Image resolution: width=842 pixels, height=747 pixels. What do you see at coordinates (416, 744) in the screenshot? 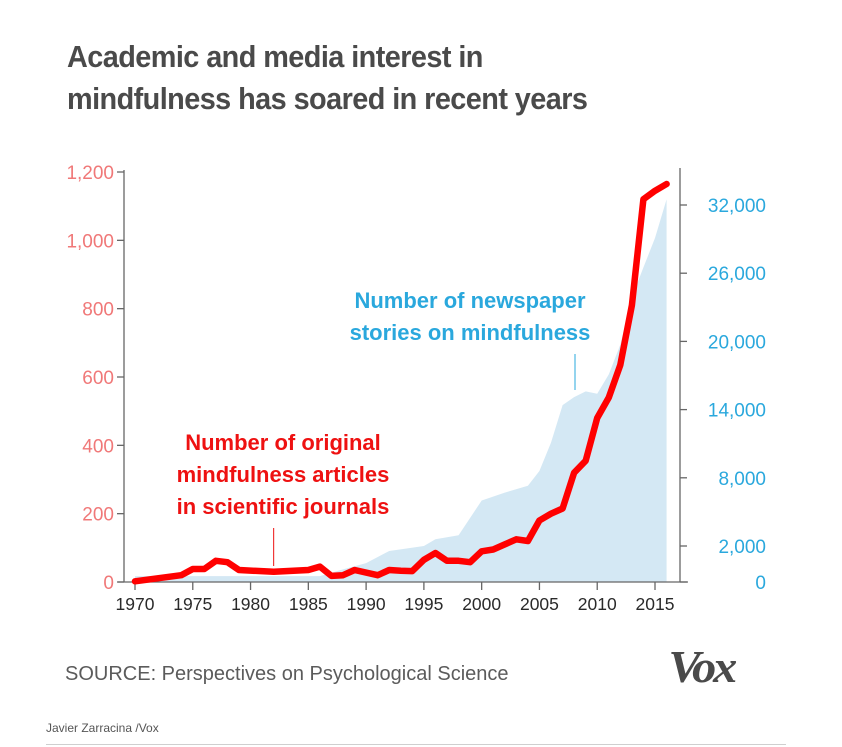
I see `divider` at bounding box center [416, 744].